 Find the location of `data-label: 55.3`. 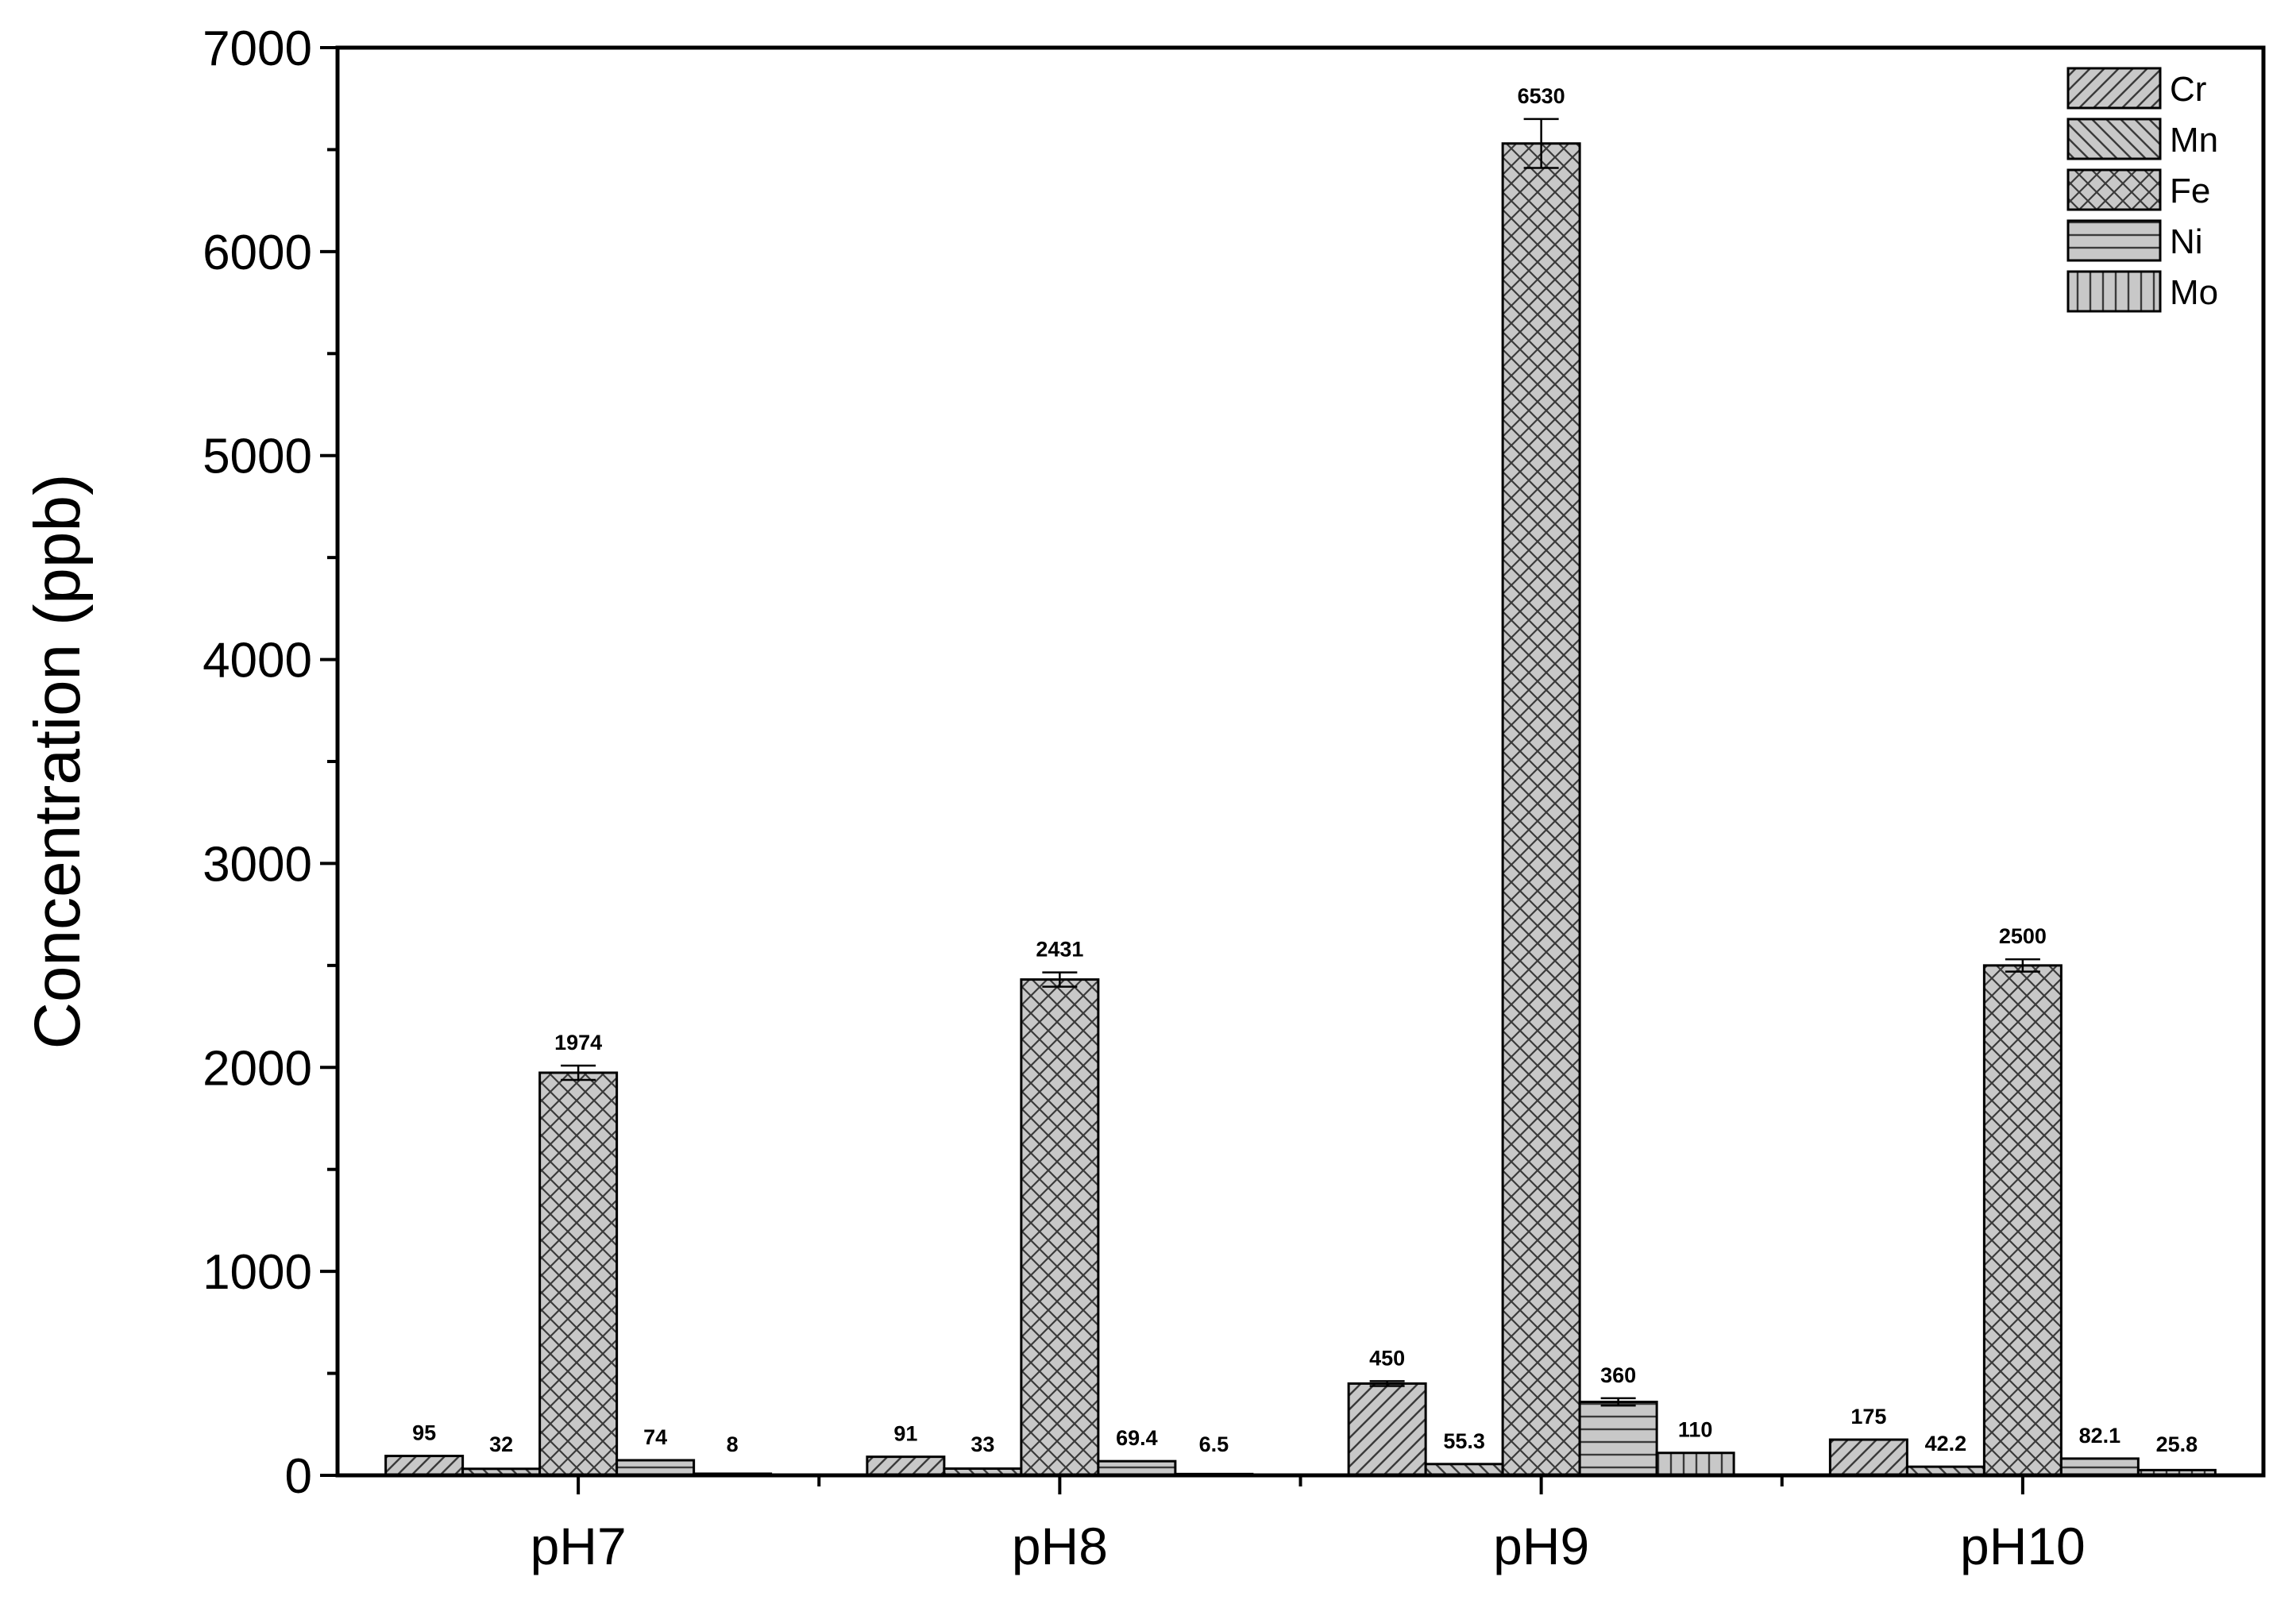

data-label: 55.3 is located at coordinates (1464, 1441).